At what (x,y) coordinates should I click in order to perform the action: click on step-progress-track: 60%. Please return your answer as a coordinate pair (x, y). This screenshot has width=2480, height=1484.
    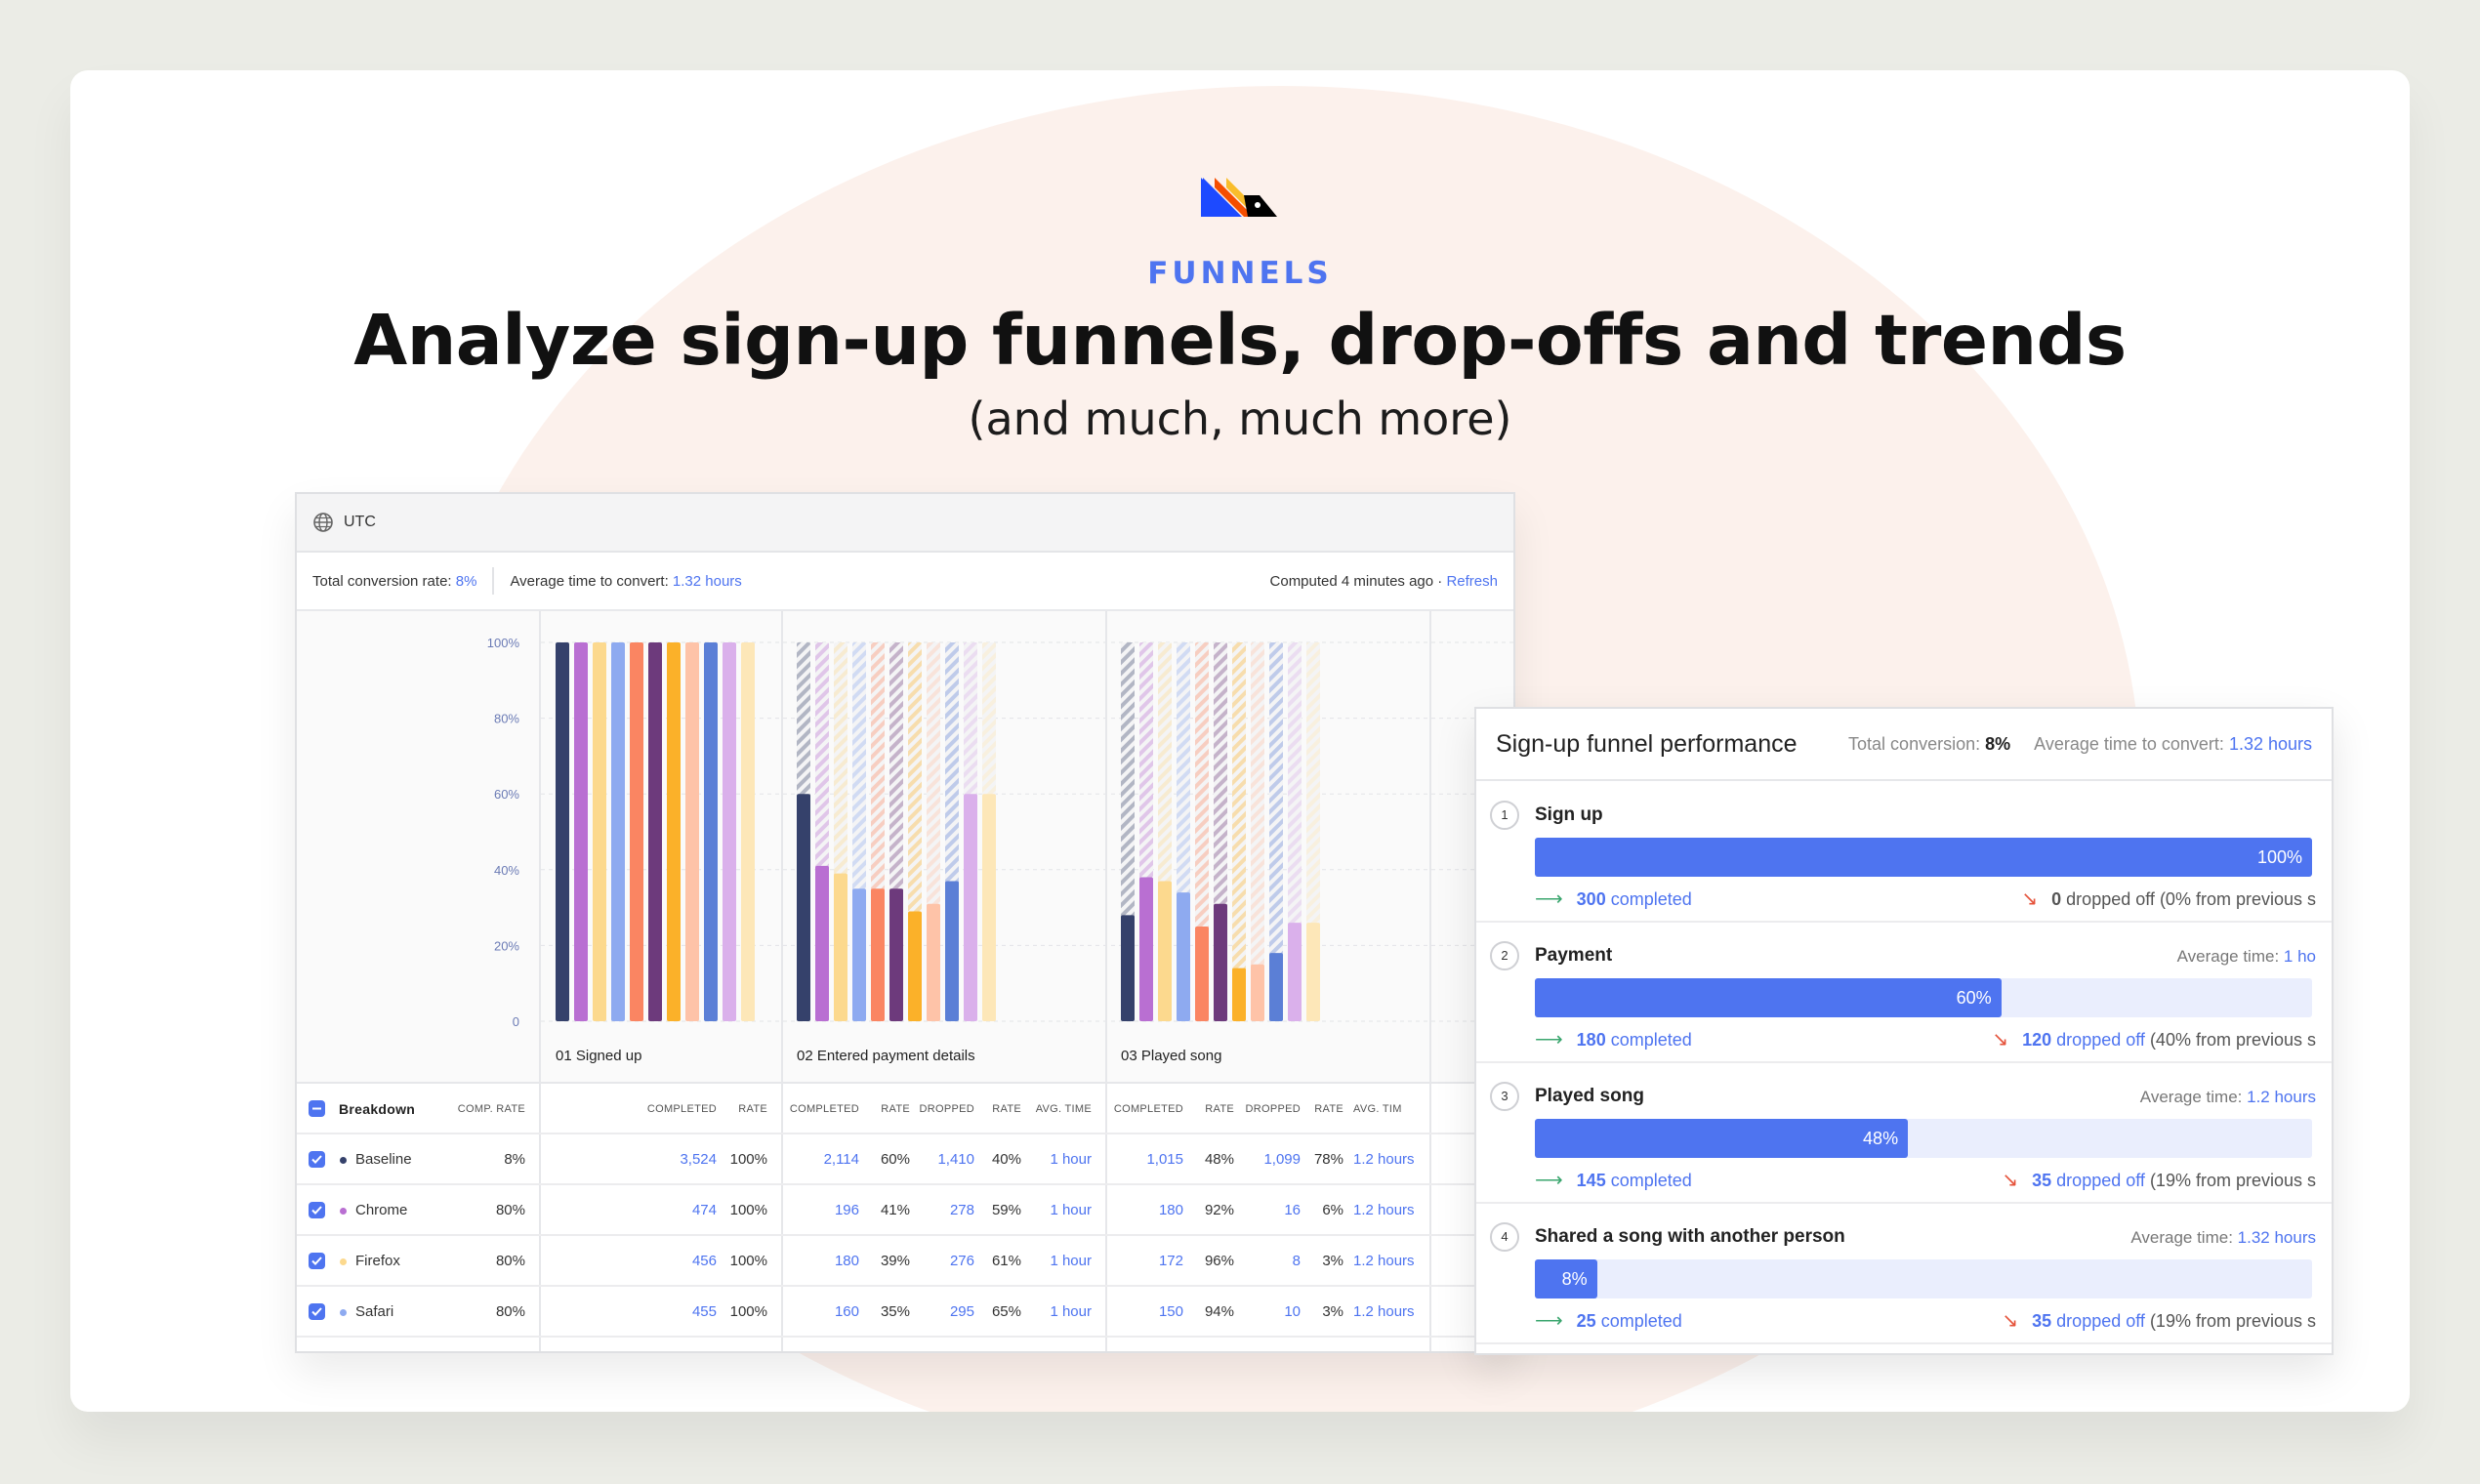
    Looking at the image, I should click on (1923, 998).